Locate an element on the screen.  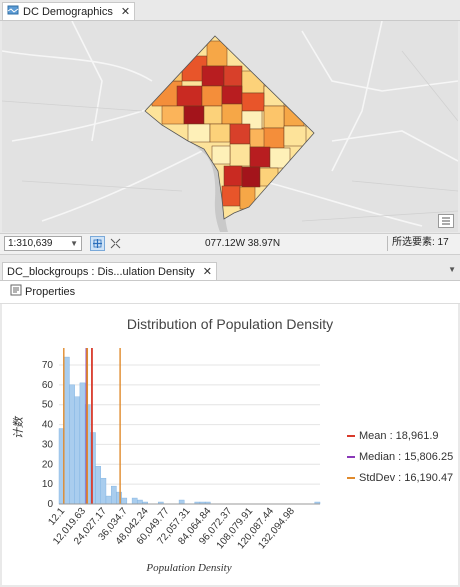
chart-toolbar: Properties is located at coordinates (230, 292).